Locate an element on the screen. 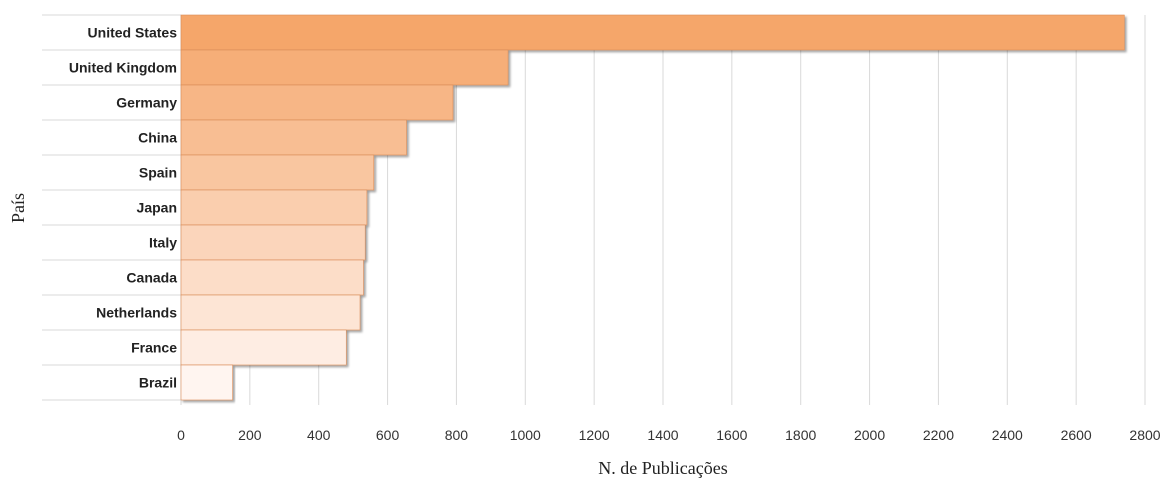  x-tick-label: 1600 is located at coordinates (731, 435).